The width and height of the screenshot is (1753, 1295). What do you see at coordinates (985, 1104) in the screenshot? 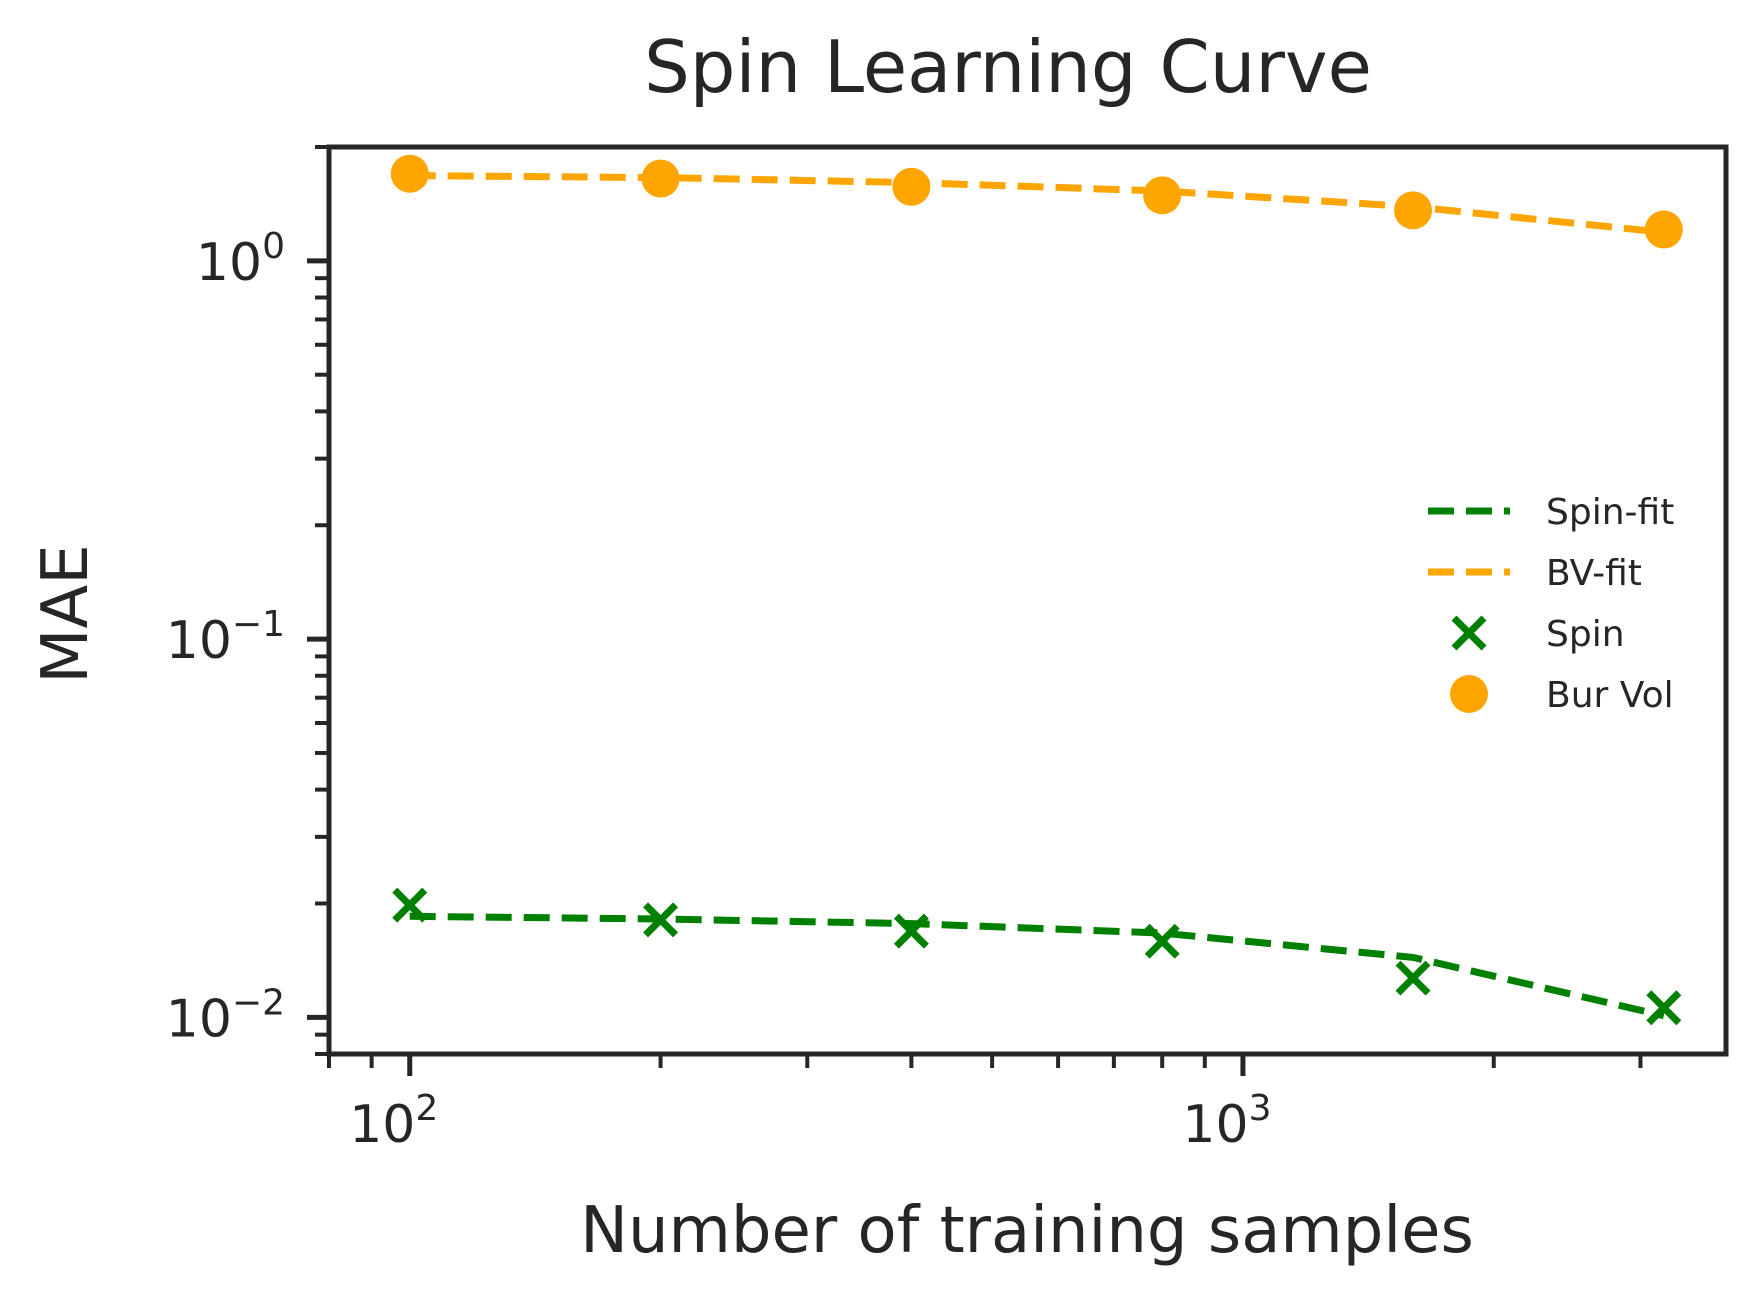
I see `x-axis-ticks: 102 103` at bounding box center [985, 1104].